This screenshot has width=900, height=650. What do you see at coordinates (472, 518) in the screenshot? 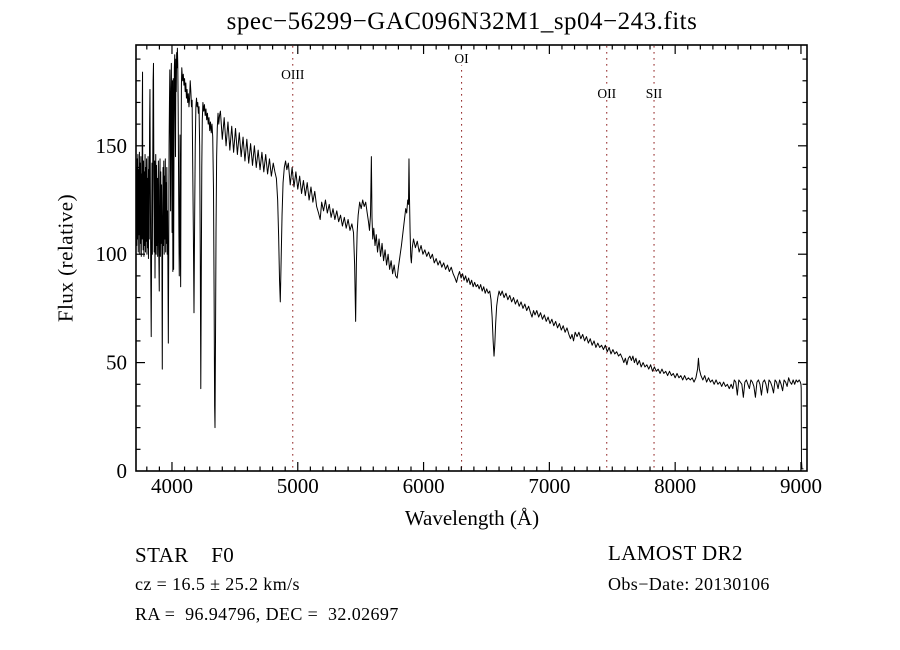
I see `x-axis-label: Wavelength (Å)` at bounding box center [472, 518].